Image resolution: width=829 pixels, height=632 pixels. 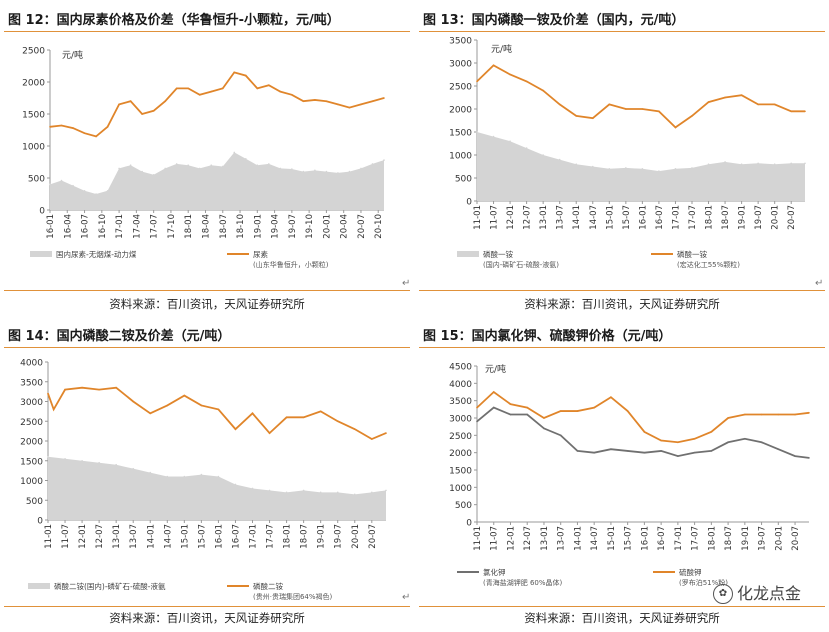 What do you see at coordinates (202, 536) in the screenshot?
I see `x-tick-label: 15-07` at bounding box center [202, 536].